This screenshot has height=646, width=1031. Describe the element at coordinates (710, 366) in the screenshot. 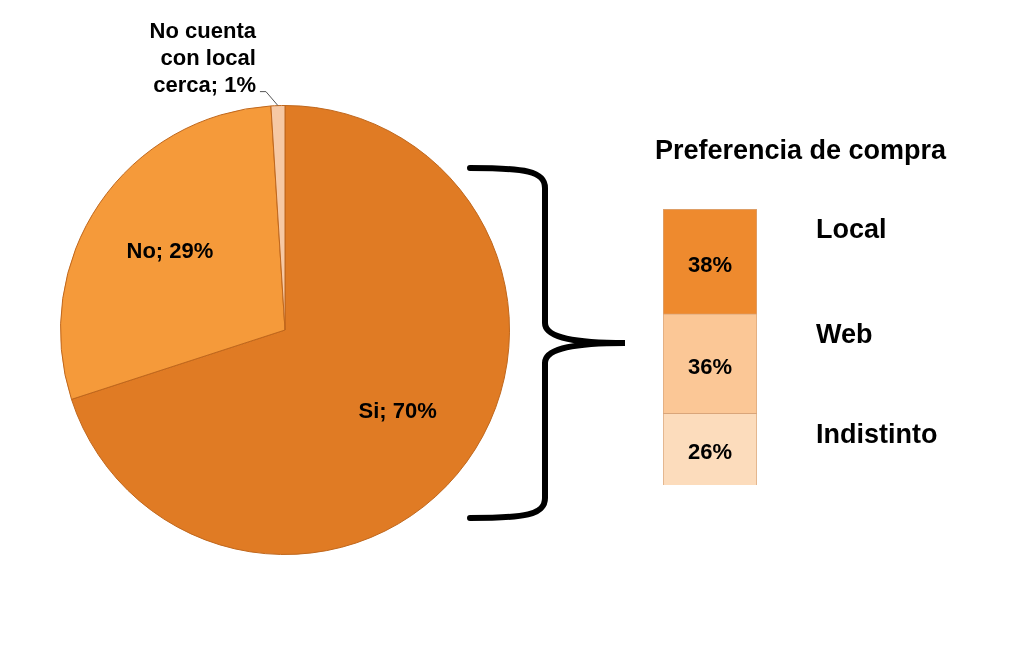

I see `data-label: 36%` at that location.